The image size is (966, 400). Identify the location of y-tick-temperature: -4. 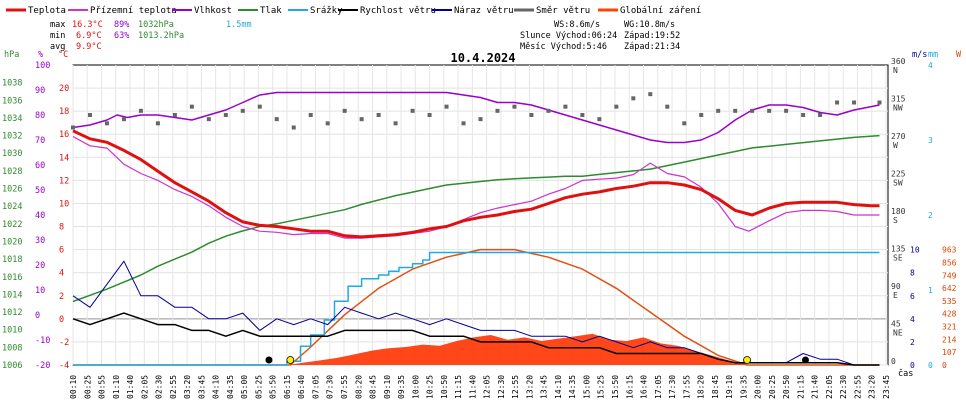
(64, 366).